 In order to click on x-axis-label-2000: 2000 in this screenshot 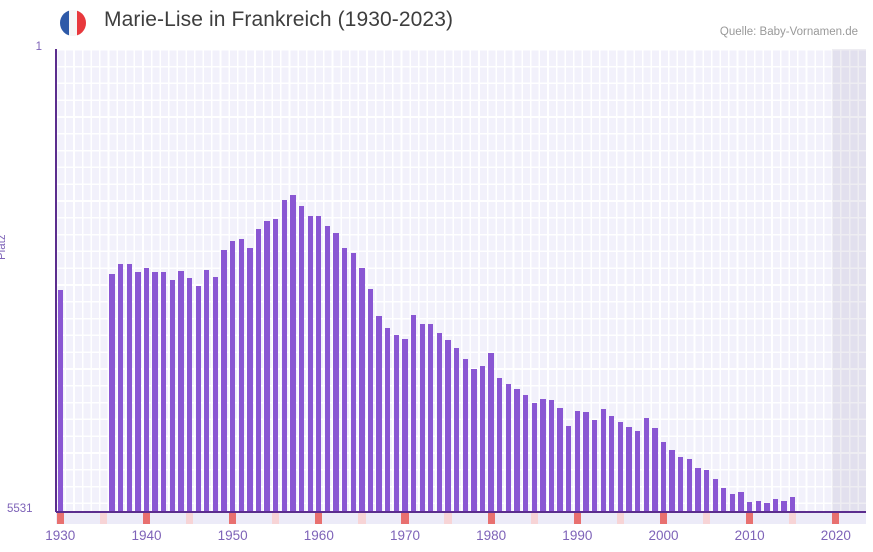, I will do `click(663, 535)`.